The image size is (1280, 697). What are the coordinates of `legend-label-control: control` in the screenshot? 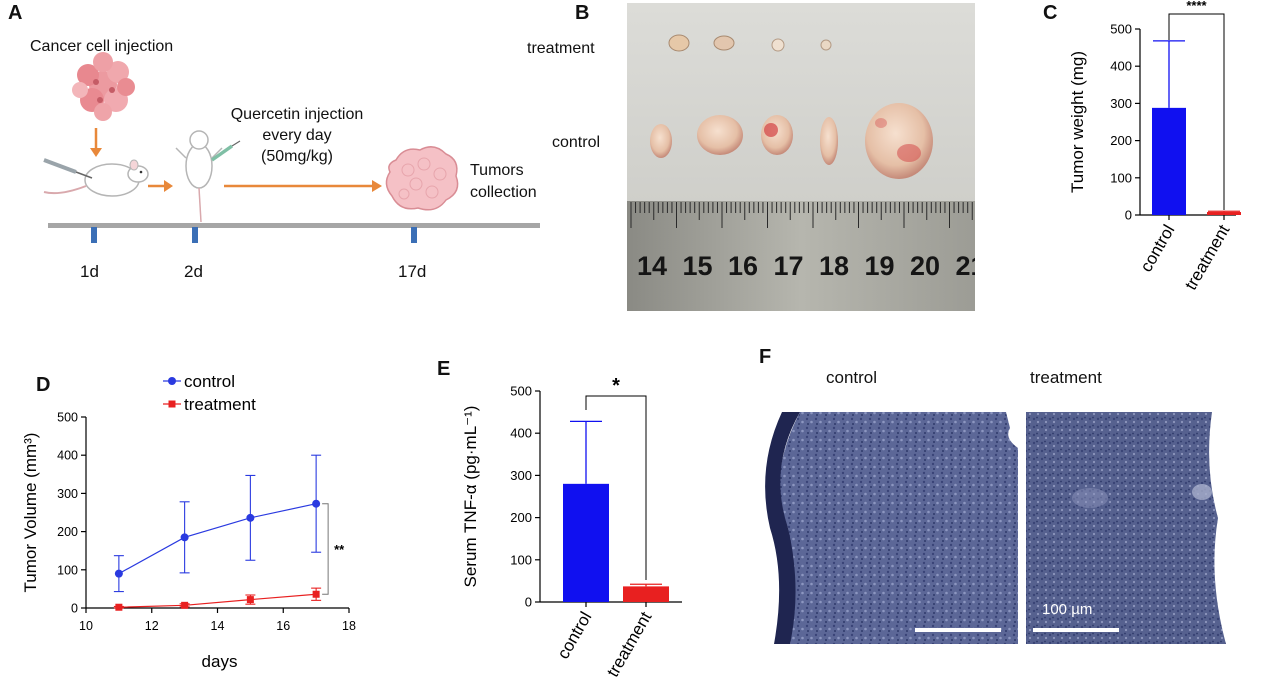 It's located at (209, 381).